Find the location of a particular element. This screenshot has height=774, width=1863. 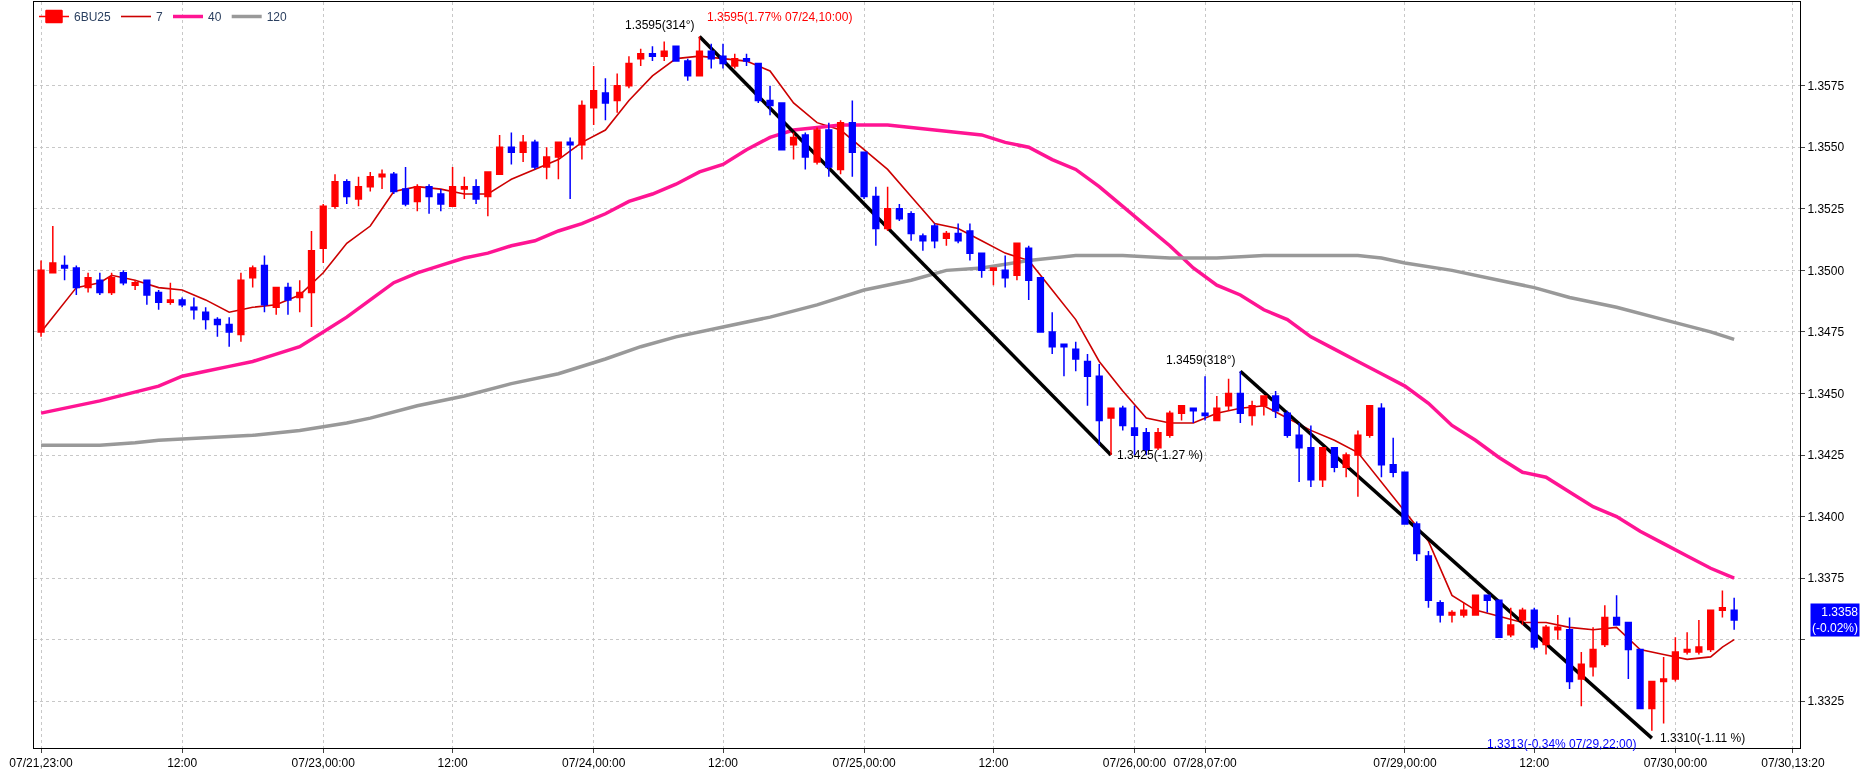

y-tick-label: 1.3450 is located at coordinates (1826, 393).